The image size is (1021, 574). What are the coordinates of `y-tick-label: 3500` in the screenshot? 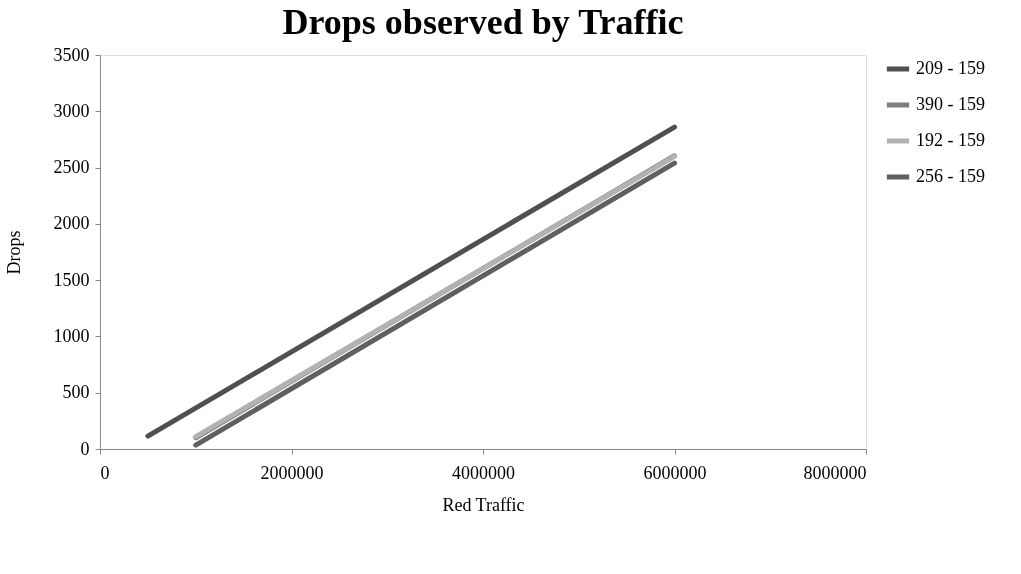 It's located at (71, 54).